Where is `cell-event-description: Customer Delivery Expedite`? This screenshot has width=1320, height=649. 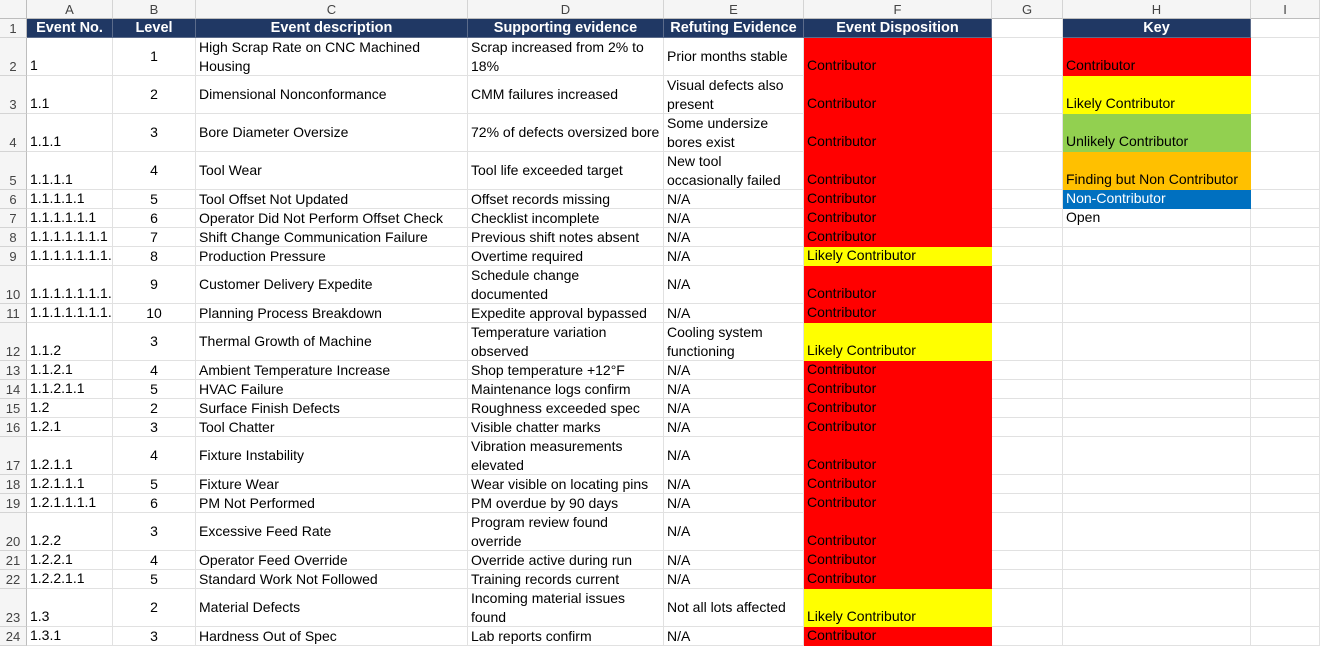
cell-event-description: Customer Delivery Expedite is located at coordinates (332, 285).